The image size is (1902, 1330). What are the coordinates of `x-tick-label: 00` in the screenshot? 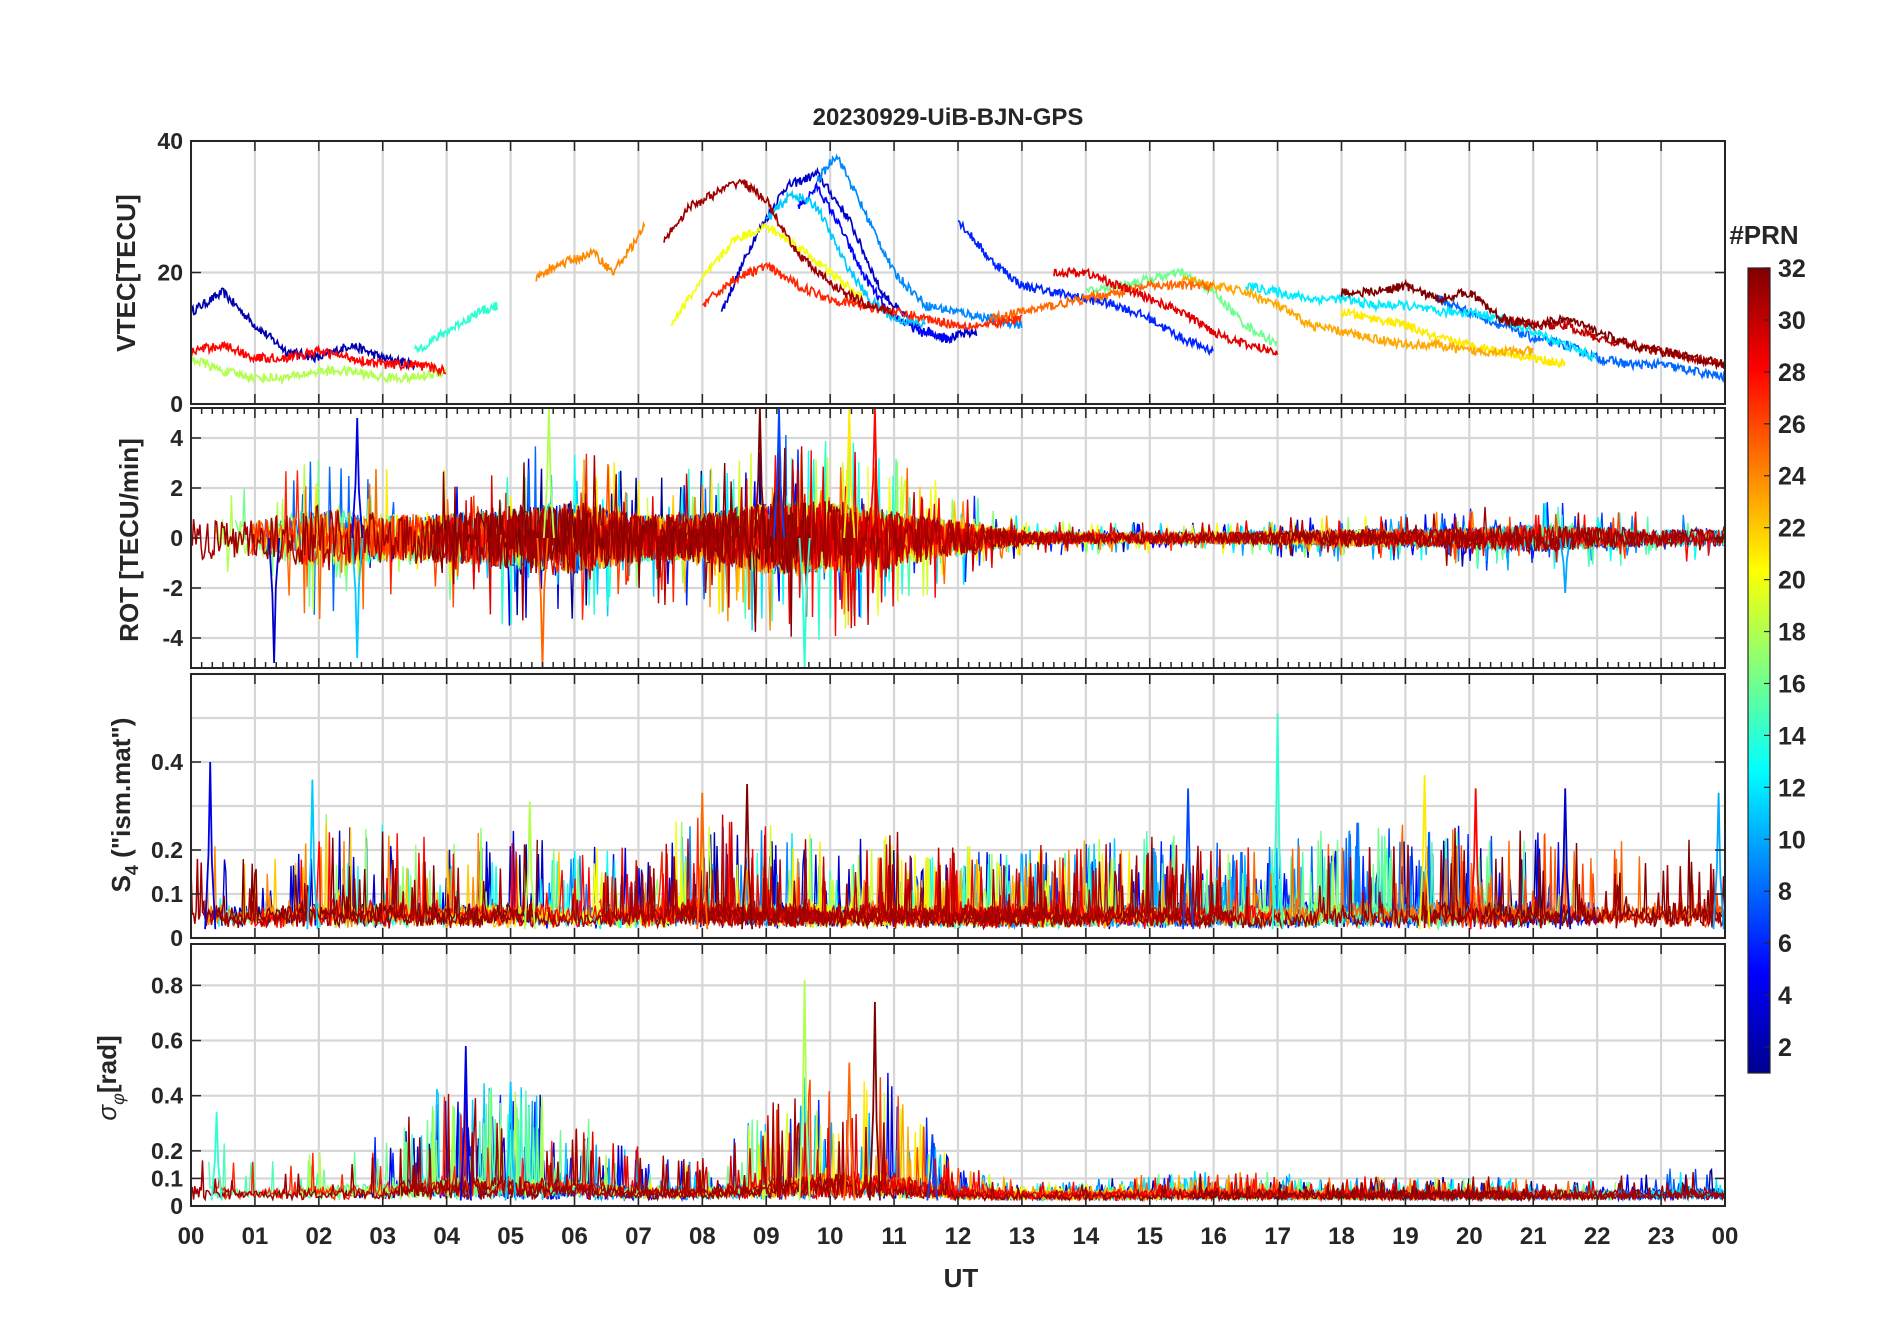 It's located at (191, 1236).